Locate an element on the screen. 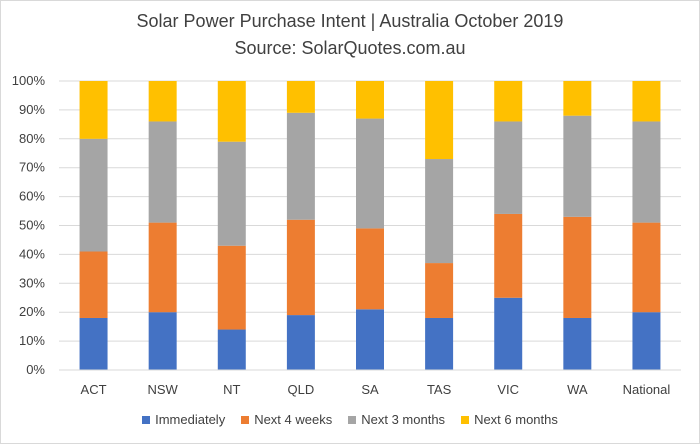  legend-label: Immediately is located at coordinates (190, 419).